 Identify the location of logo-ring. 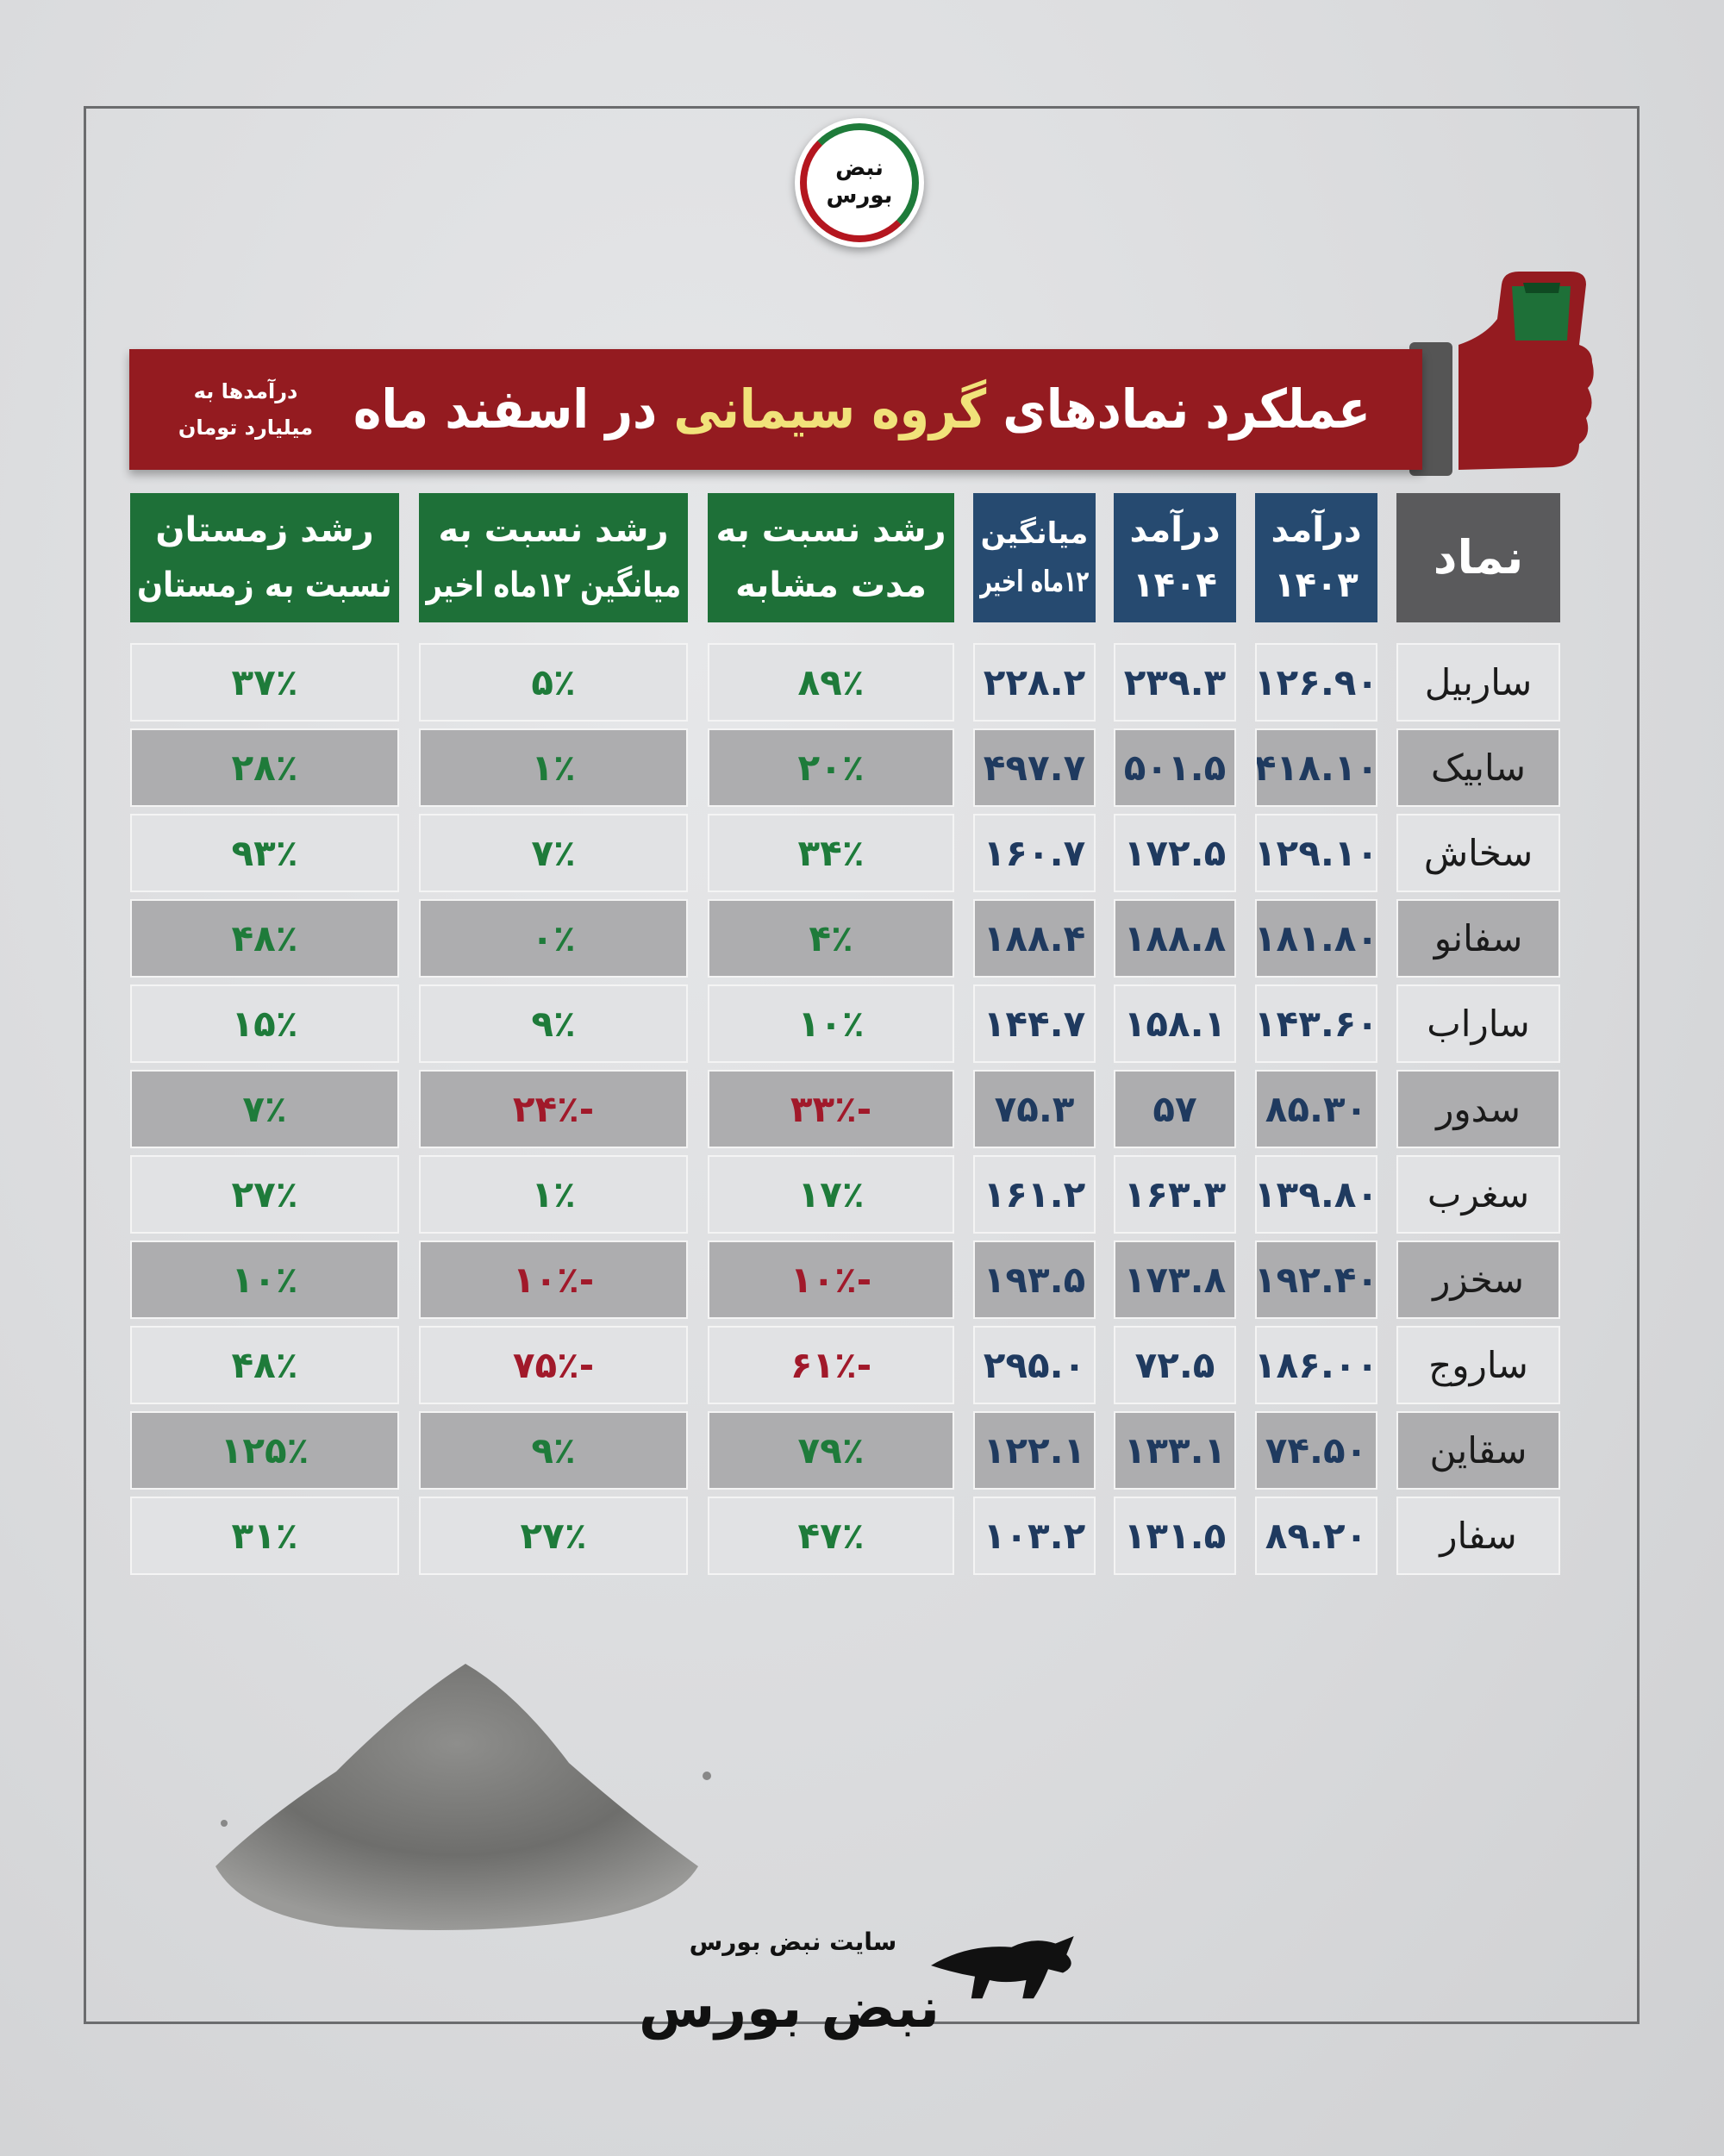
(859, 182).